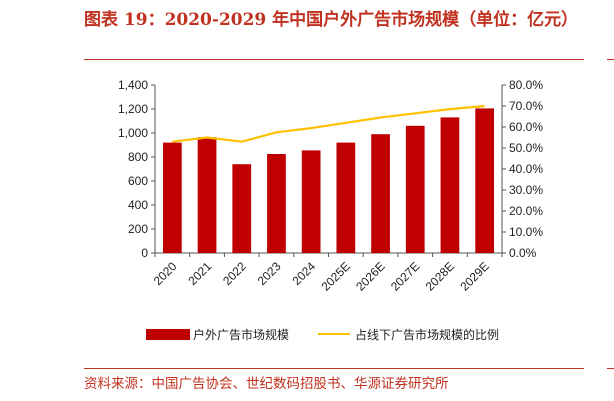  What do you see at coordinates (427, 334) in the screenshot?
I see `legend-label-line: 占线下广告市场规模的比例` at bounding box center [427, 334].